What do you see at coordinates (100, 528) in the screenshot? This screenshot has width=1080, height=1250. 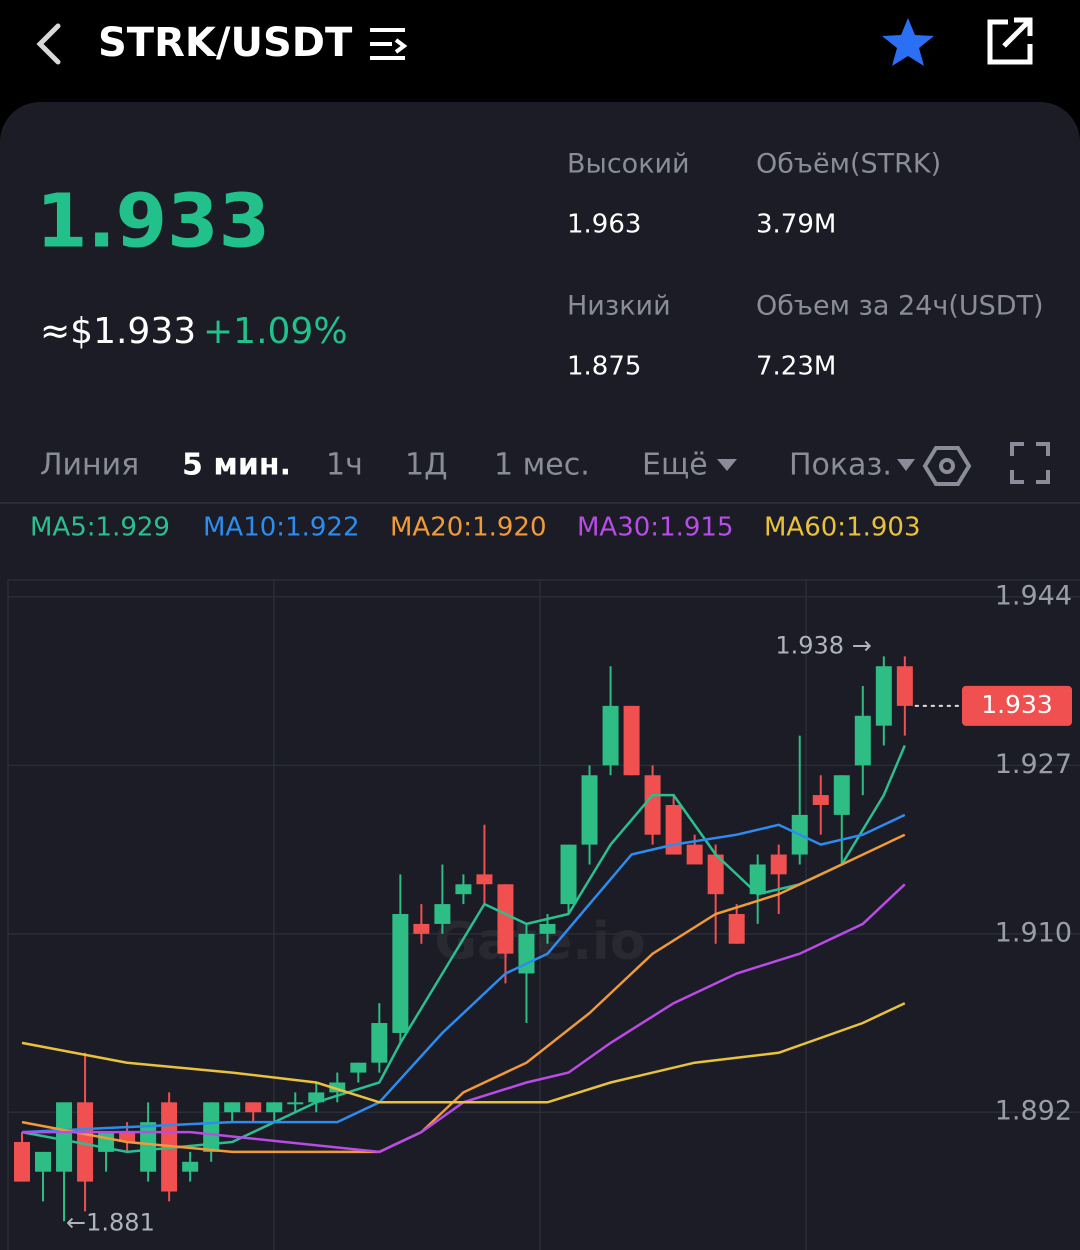 I see `legend-entry: MA5:1.929` at bounding box center [100, 528].